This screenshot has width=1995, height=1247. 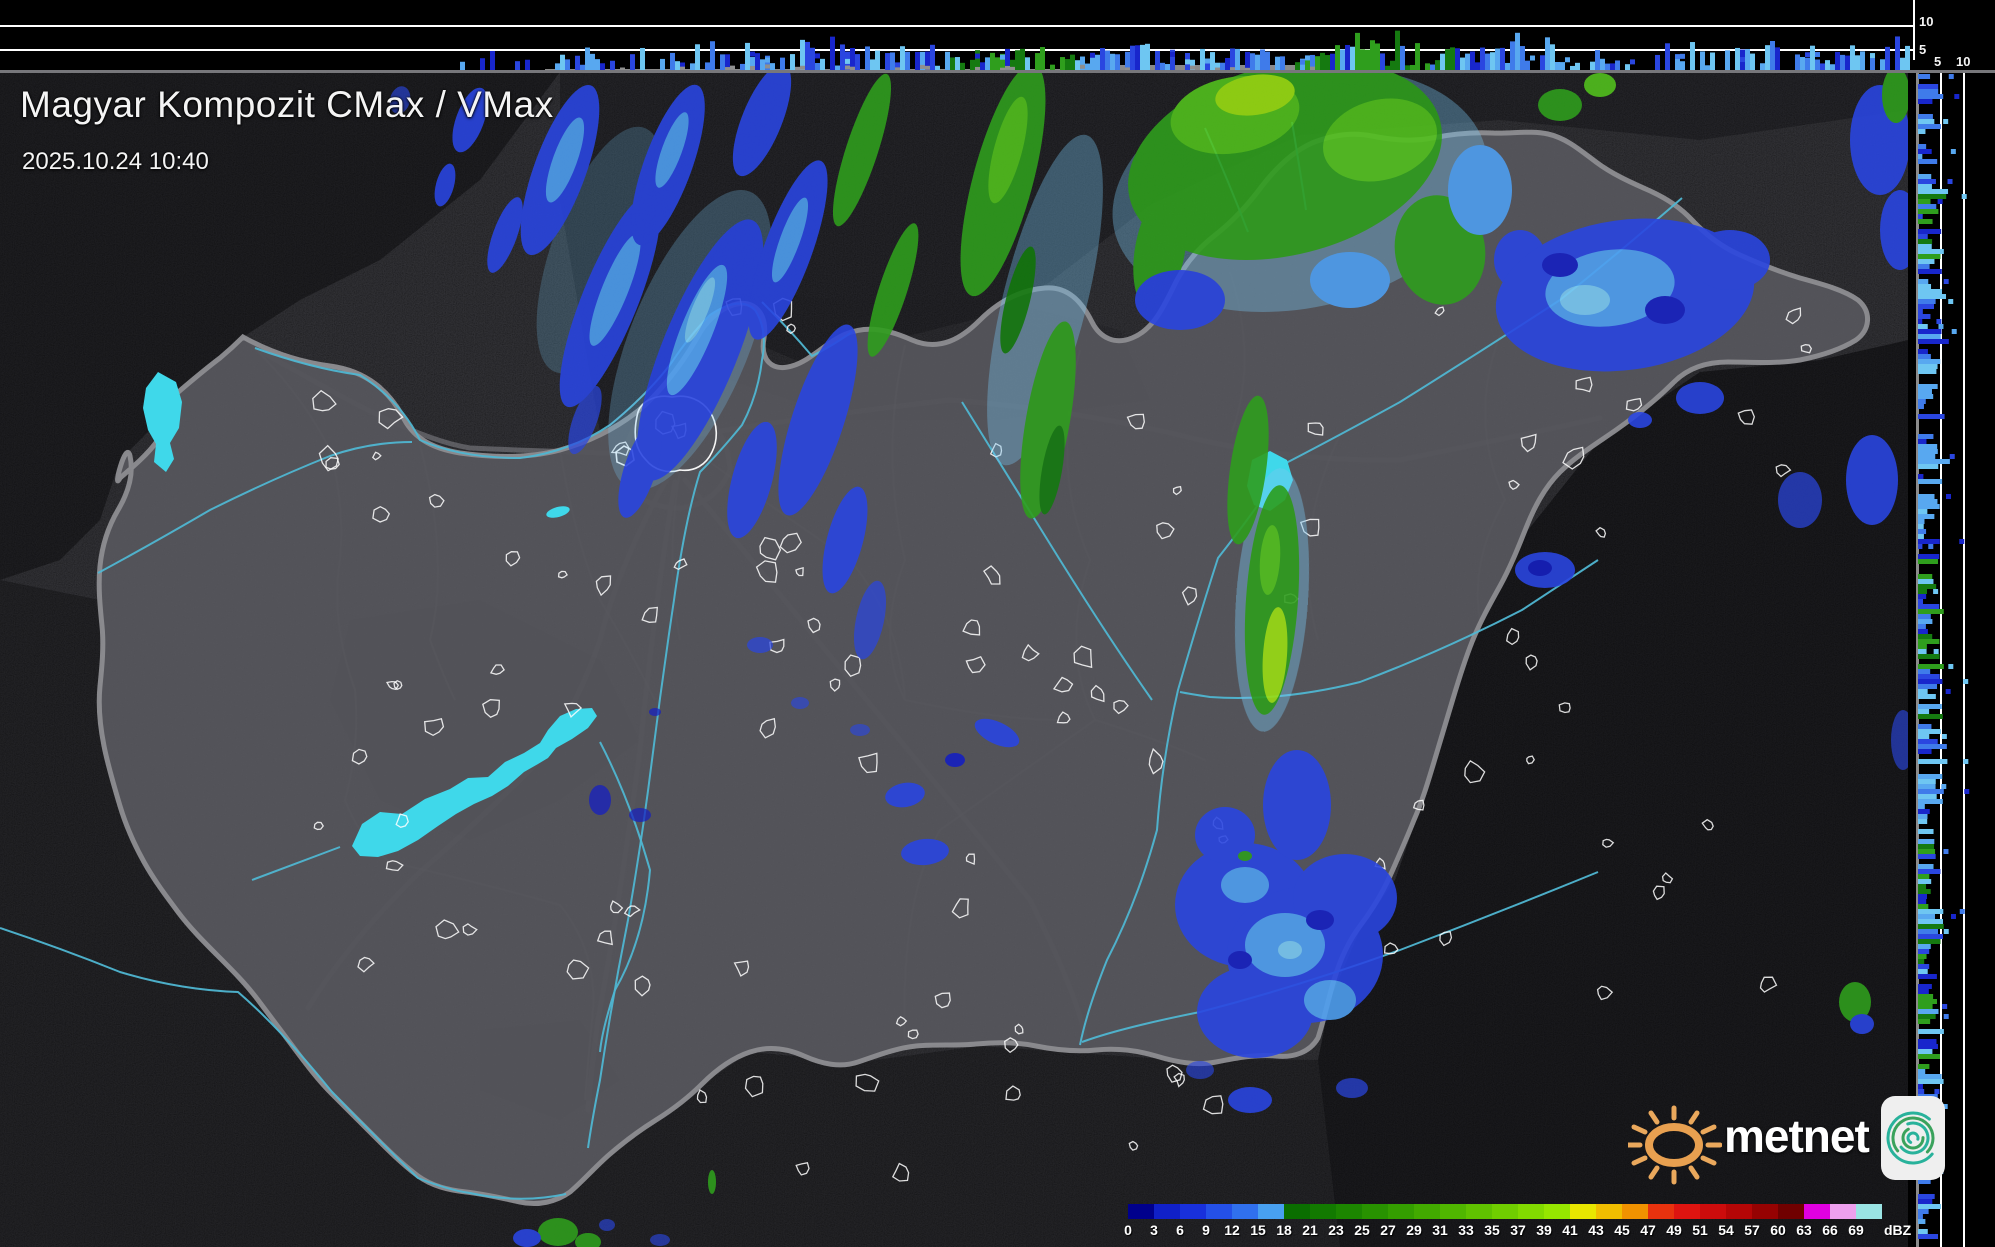 I want to click on corner-axis-line, so click(x=1914, y=30).